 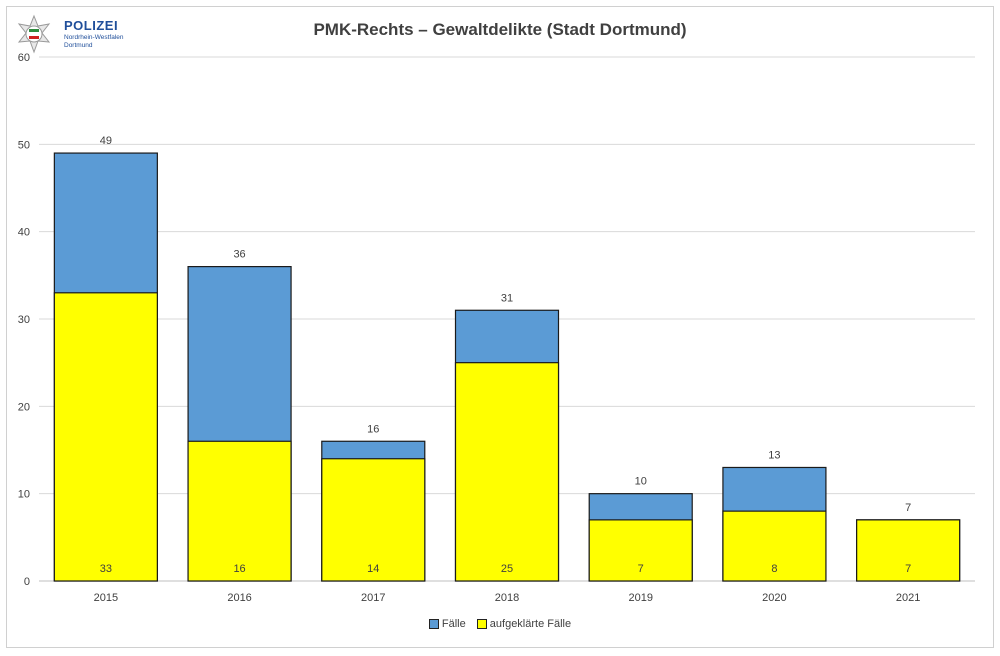 What do you see at coordinates (239, 598) in the screenshot?
I see `x-tick-label: 2016` at bounding box center [239, 598].